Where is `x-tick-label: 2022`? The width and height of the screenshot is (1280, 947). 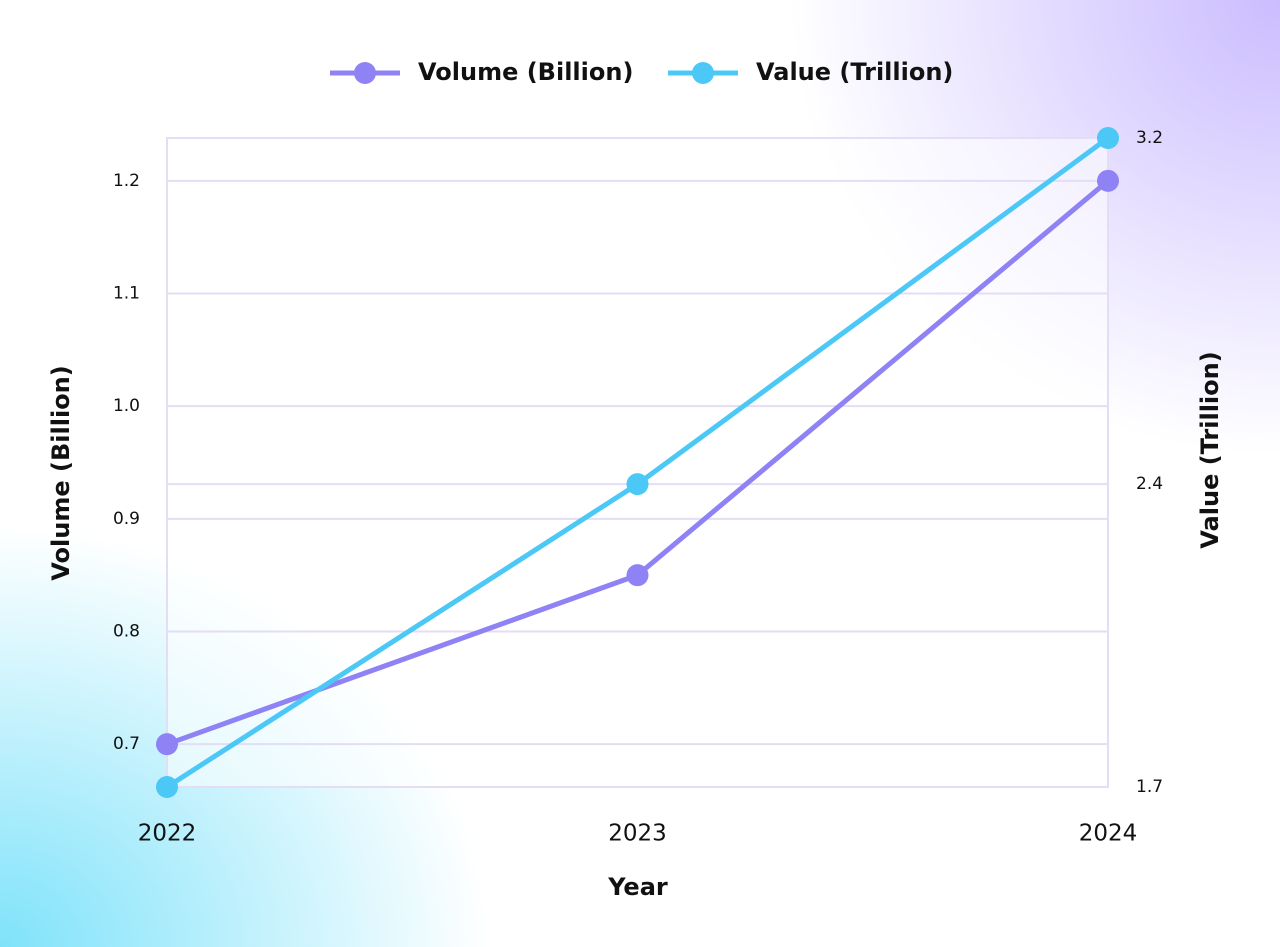 x-tick-label: 2022 is located at coordinates (167, 834).